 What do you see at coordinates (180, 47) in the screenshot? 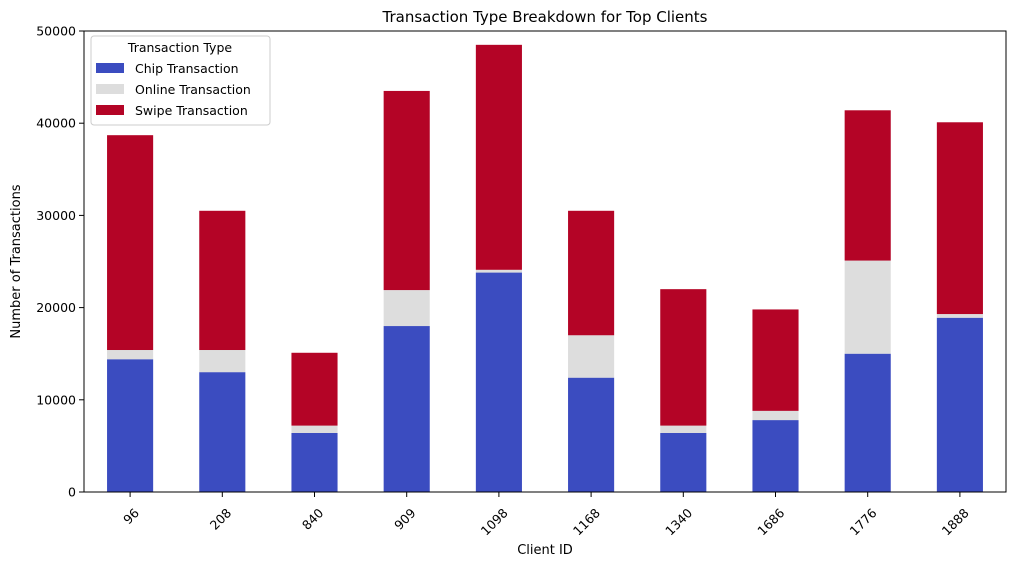
I see `legend-title: Transaction Type` at bounding box center [180, 47].